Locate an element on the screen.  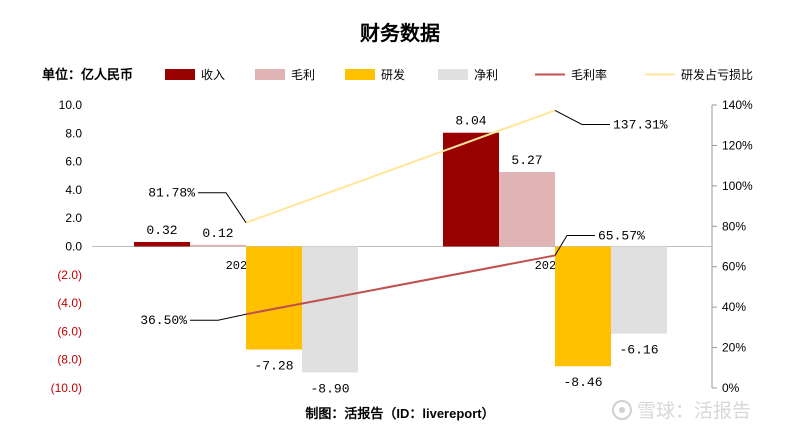
left-tick-label: (6.0) is located at coordinates (69, 331).